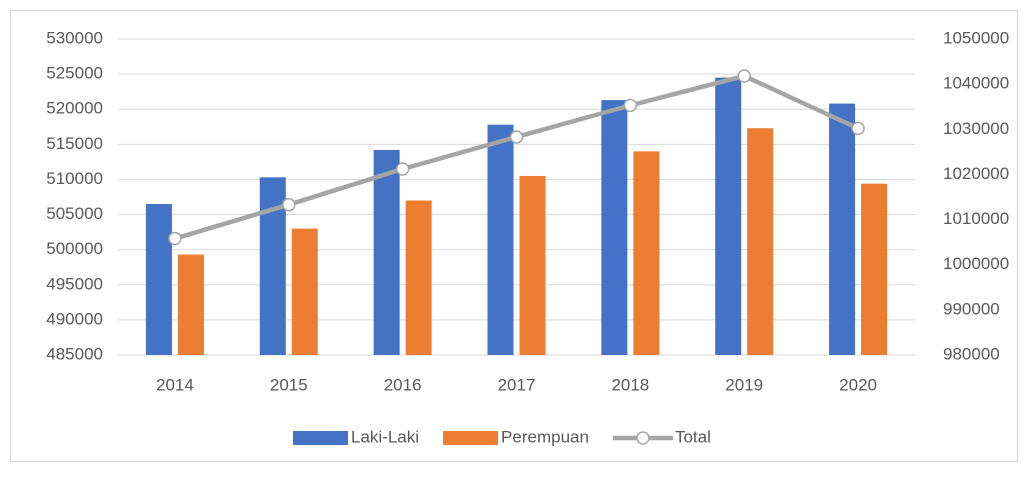  I want to click on x-tick-label: 2018, so click(630, 384).